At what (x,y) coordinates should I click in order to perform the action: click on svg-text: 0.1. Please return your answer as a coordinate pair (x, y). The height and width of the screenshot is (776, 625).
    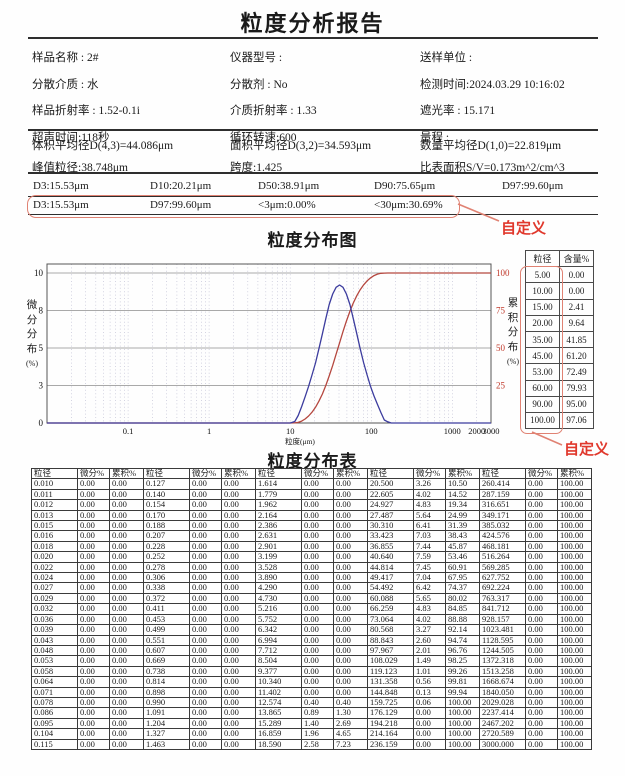
    Looking at the image, I should click on (128, 431).